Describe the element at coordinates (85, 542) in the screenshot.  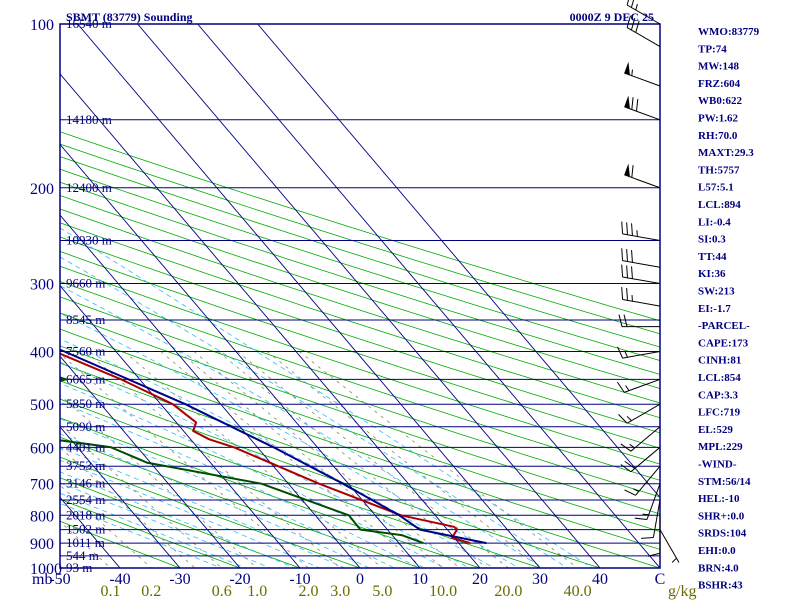
I see `height-label: 1011 m` at that location.